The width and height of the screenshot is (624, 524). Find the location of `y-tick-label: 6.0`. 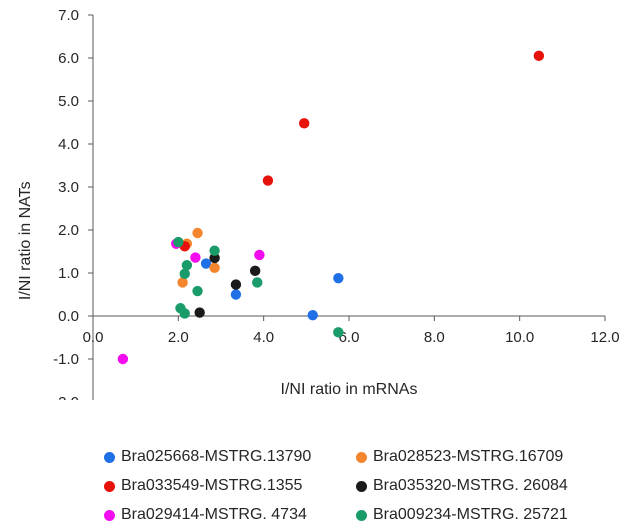

y-tick-label: 6.0 is located at coordinates (68, 58).